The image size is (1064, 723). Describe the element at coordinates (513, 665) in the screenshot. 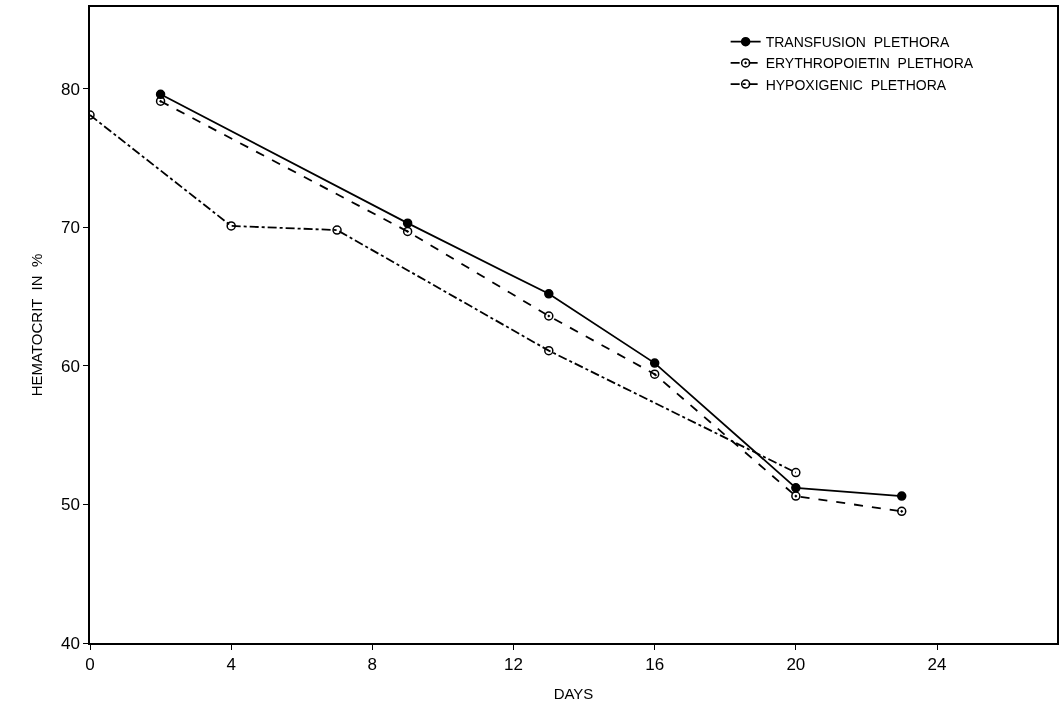

I see `x-tick-label: 12` at that location.